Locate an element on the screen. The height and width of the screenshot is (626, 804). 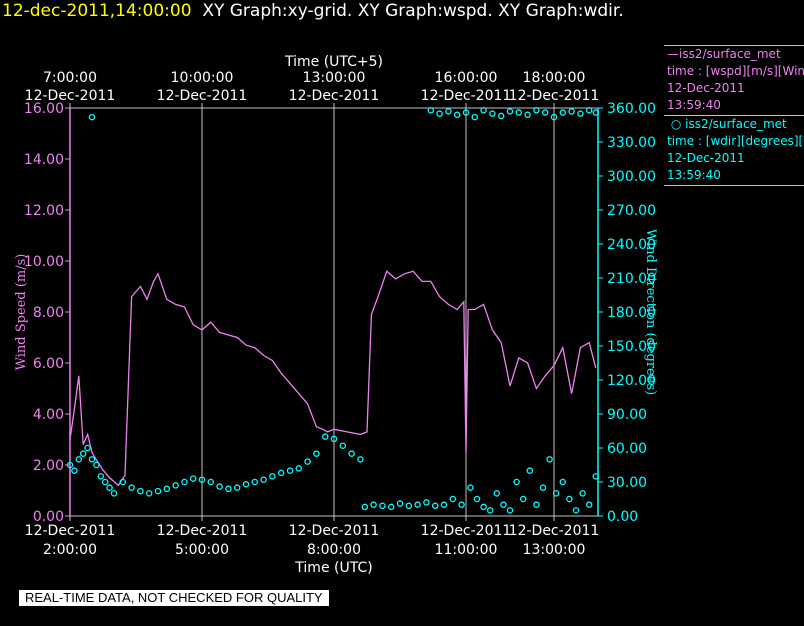
bottom-tick-time: 5:00:00 is located at coordinates (202, 550).